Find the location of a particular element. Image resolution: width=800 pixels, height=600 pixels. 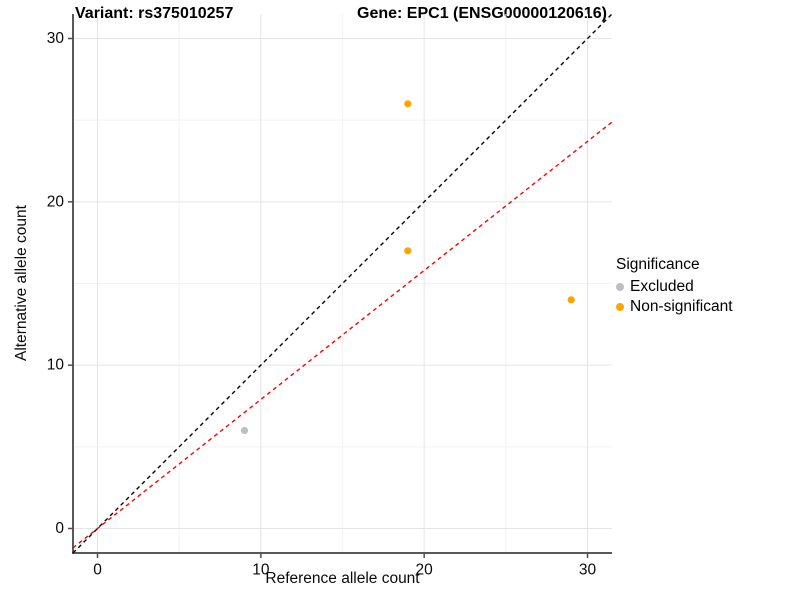

non-significant-dot-icon is located at coordinates (620, 307).